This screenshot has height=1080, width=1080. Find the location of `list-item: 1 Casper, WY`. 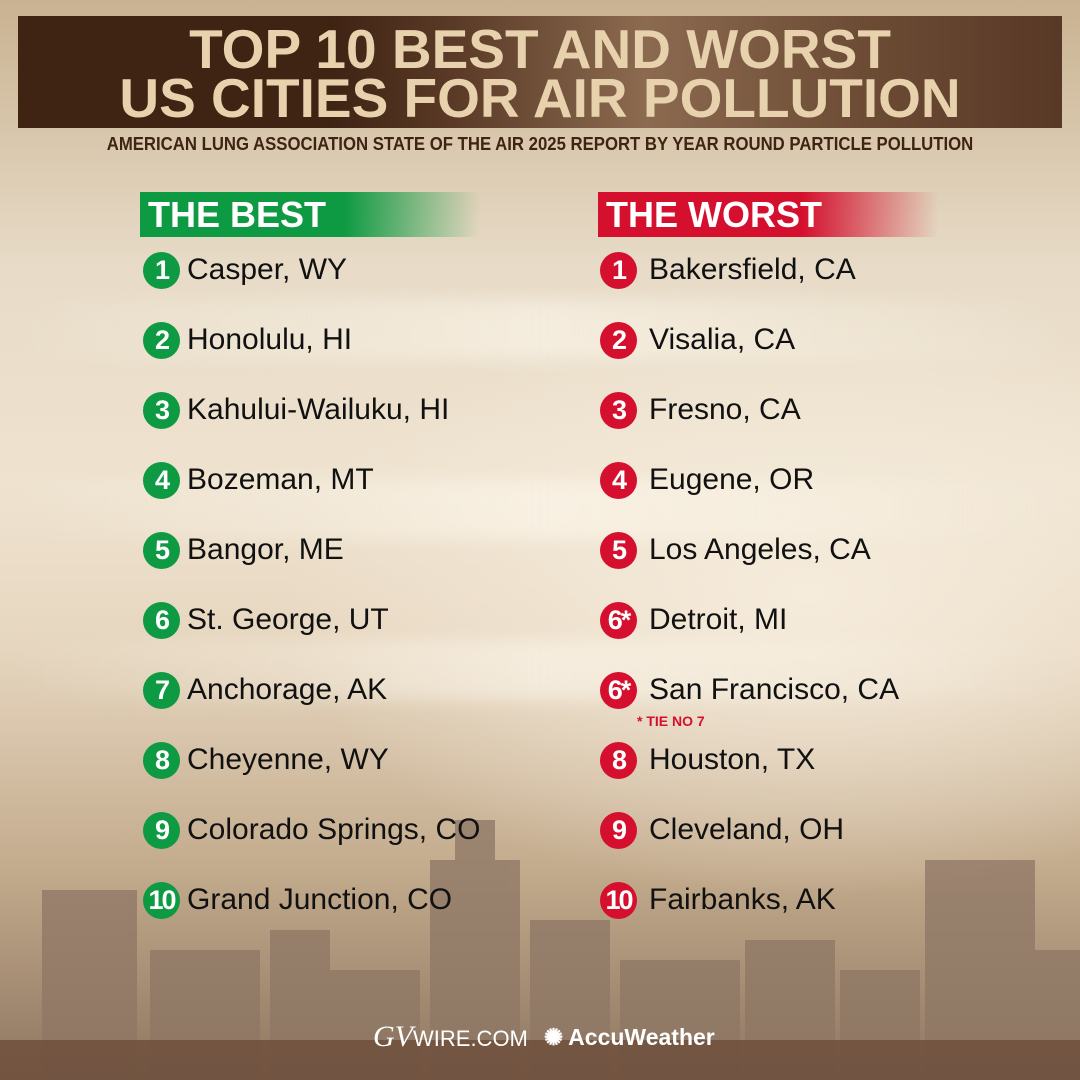

list-item: 1 Casper, WY is located at coordinates (245, 270).